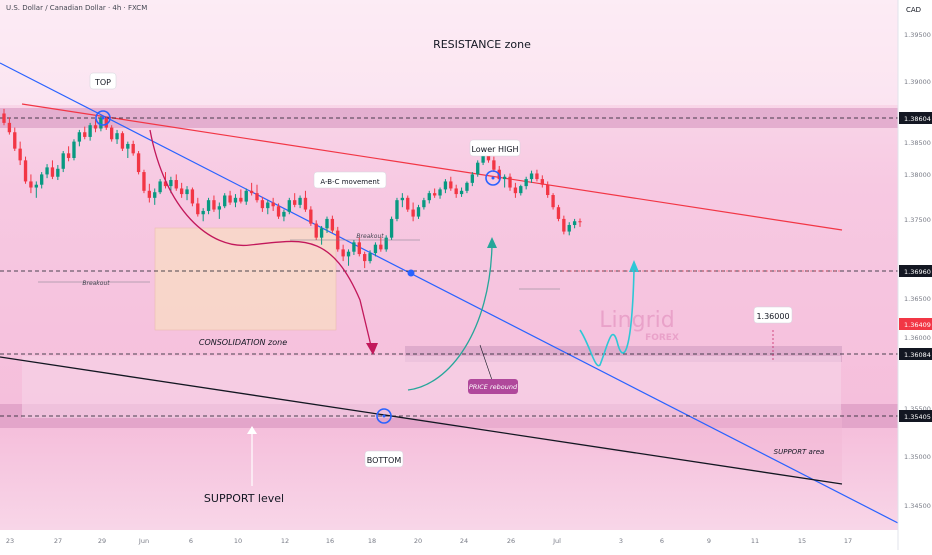 This screenshot has width=932, height=555. I want to click on rebound-pointer, so click(486, 362).